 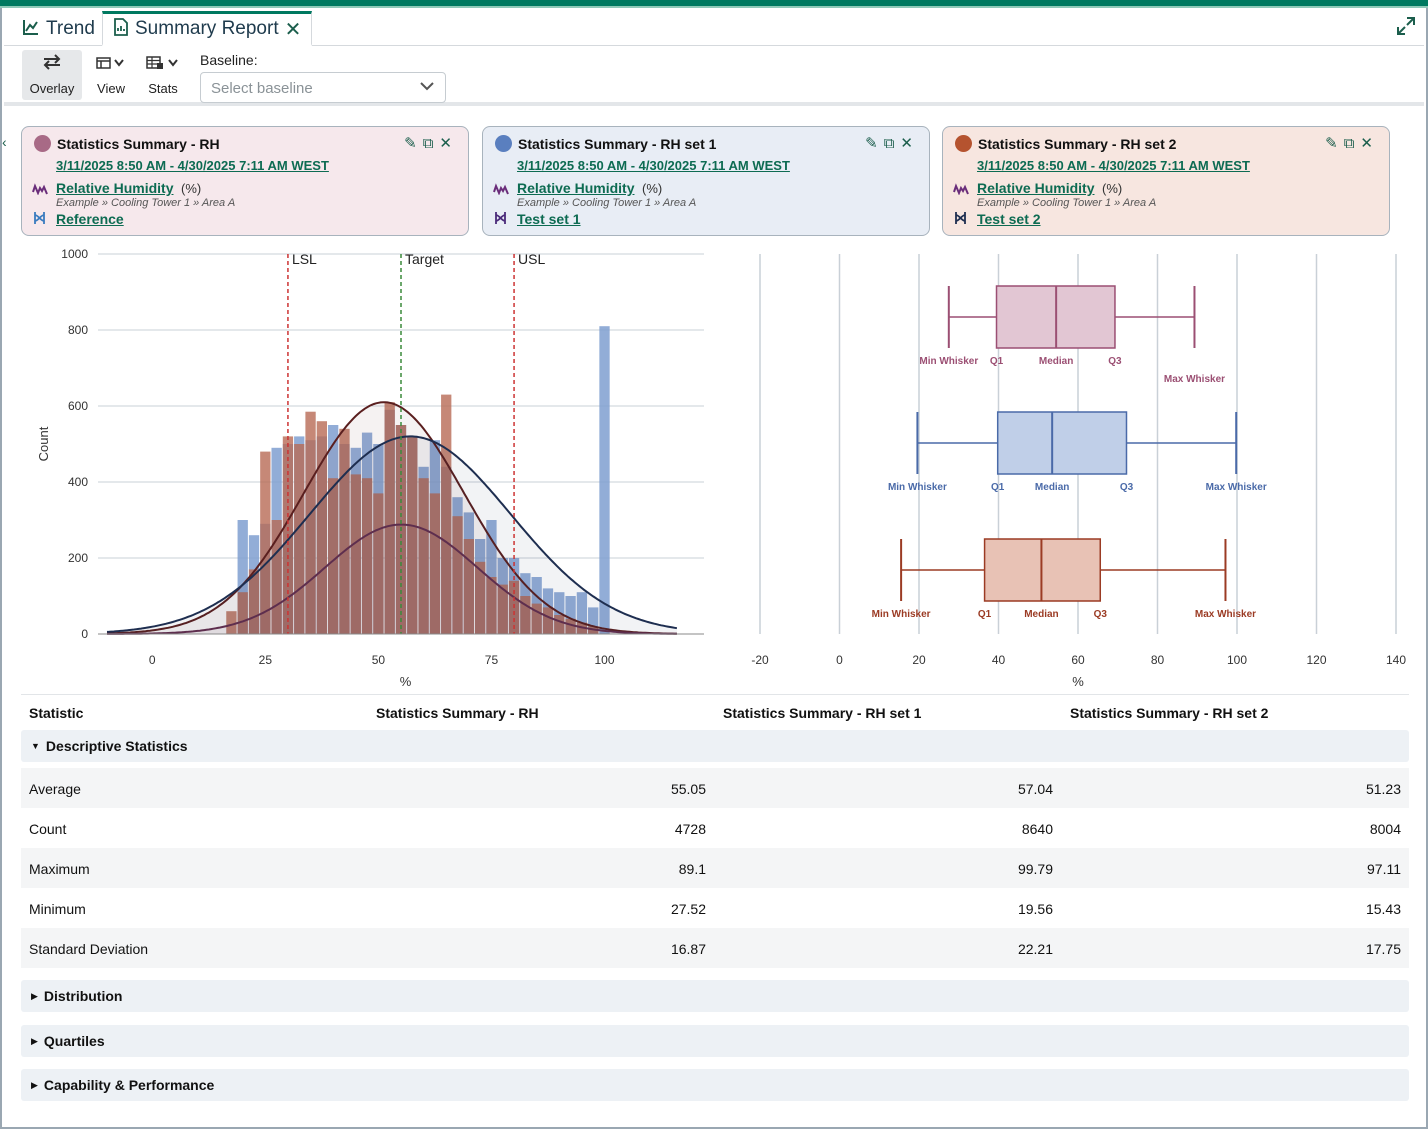 I want to click on x-tick-label: 40, so click(x=999, y=660).